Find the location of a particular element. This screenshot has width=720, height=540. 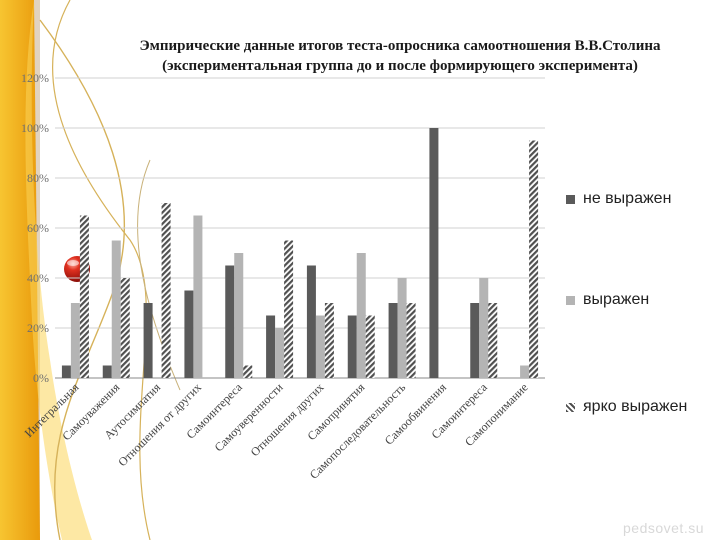

legend-label-not-expressed: не выражен is located at coordinates (627, 198).